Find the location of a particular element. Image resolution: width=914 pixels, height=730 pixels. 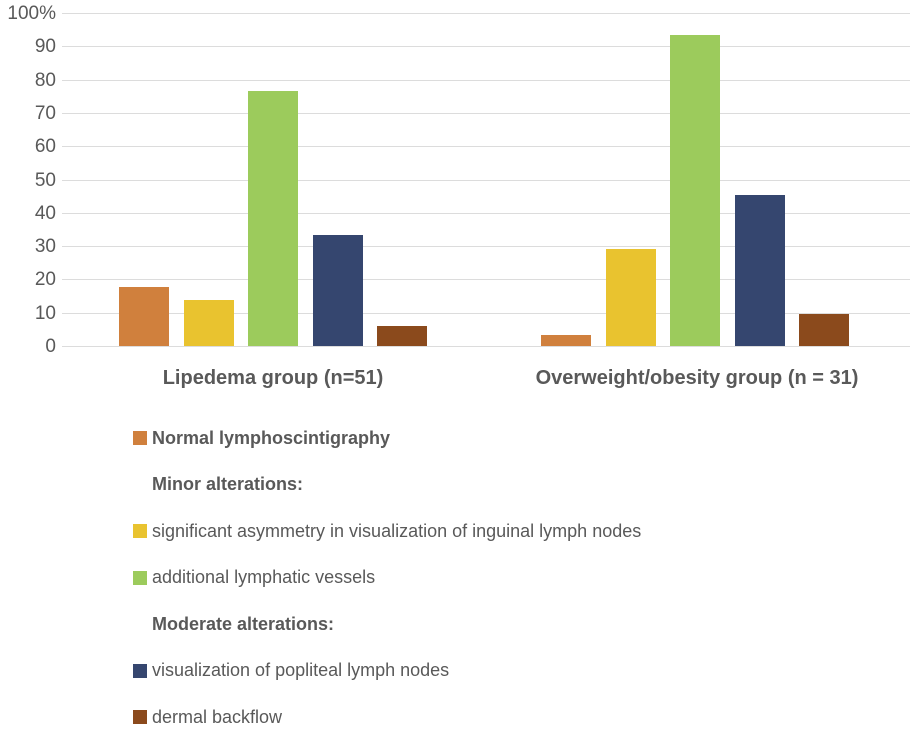

legend-item: additional lymphatic vessels is located at coordinates (254, 578).